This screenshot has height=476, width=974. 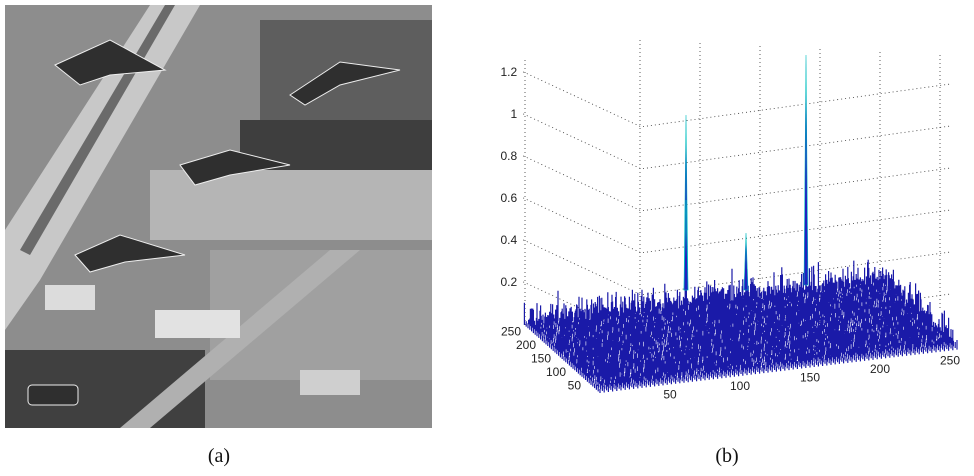 I want to click on y-tick-label: 100, so click(x=556, y=372).